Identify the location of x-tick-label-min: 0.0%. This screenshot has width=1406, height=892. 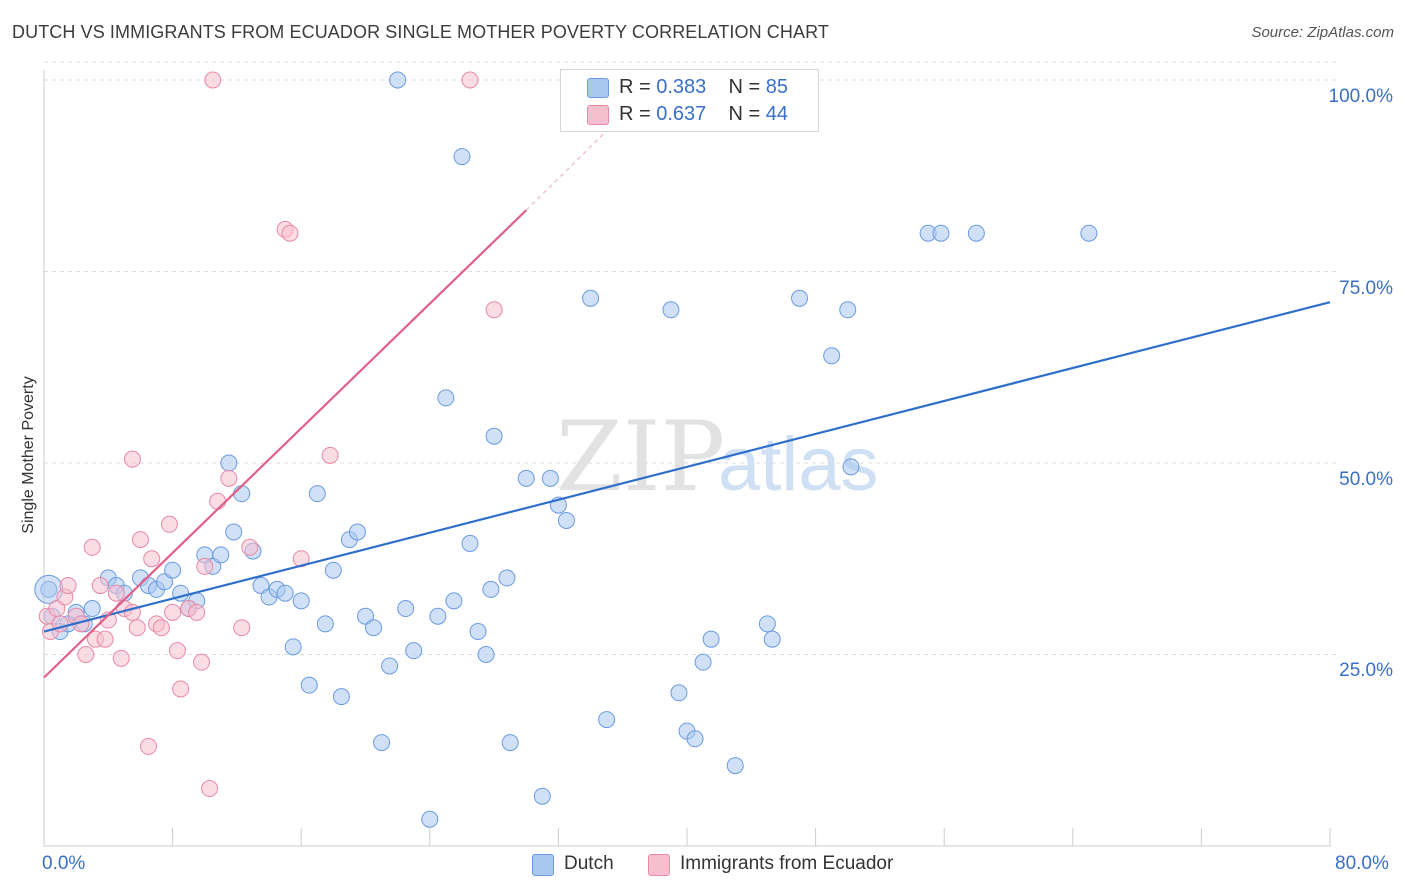
(64, 863).